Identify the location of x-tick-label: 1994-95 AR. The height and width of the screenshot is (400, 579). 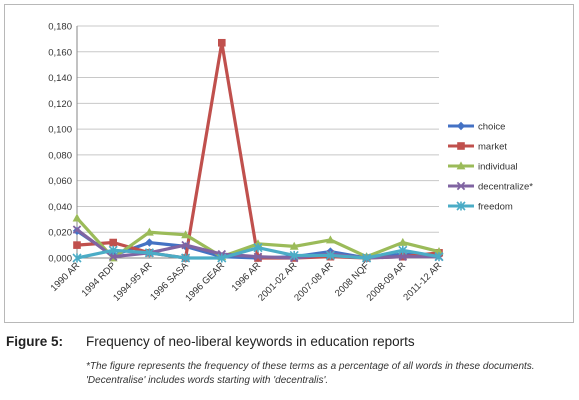
(132, 281).